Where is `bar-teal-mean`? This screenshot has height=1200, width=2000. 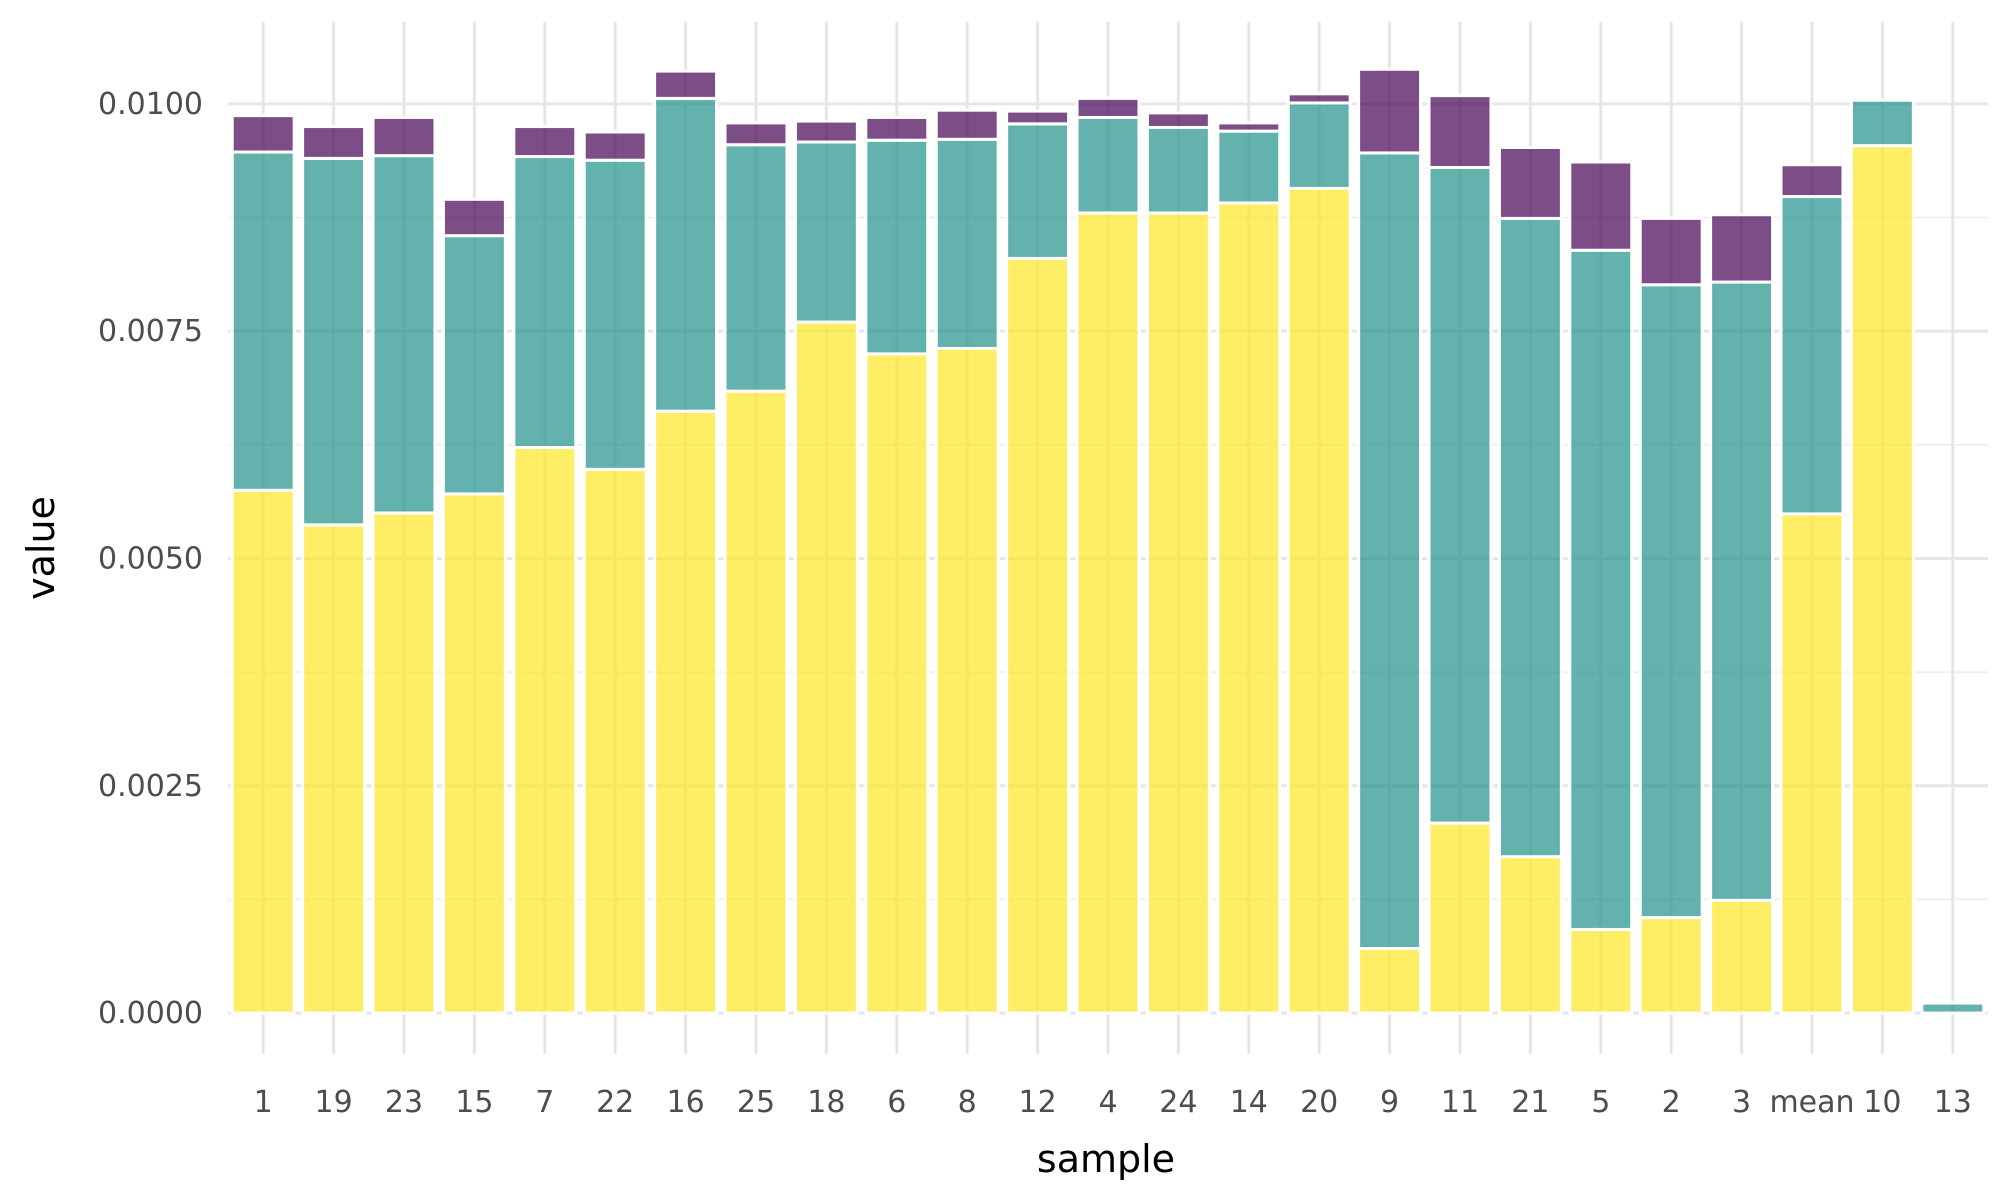 bar-teal-mean is located at coordinates (1812, 355).